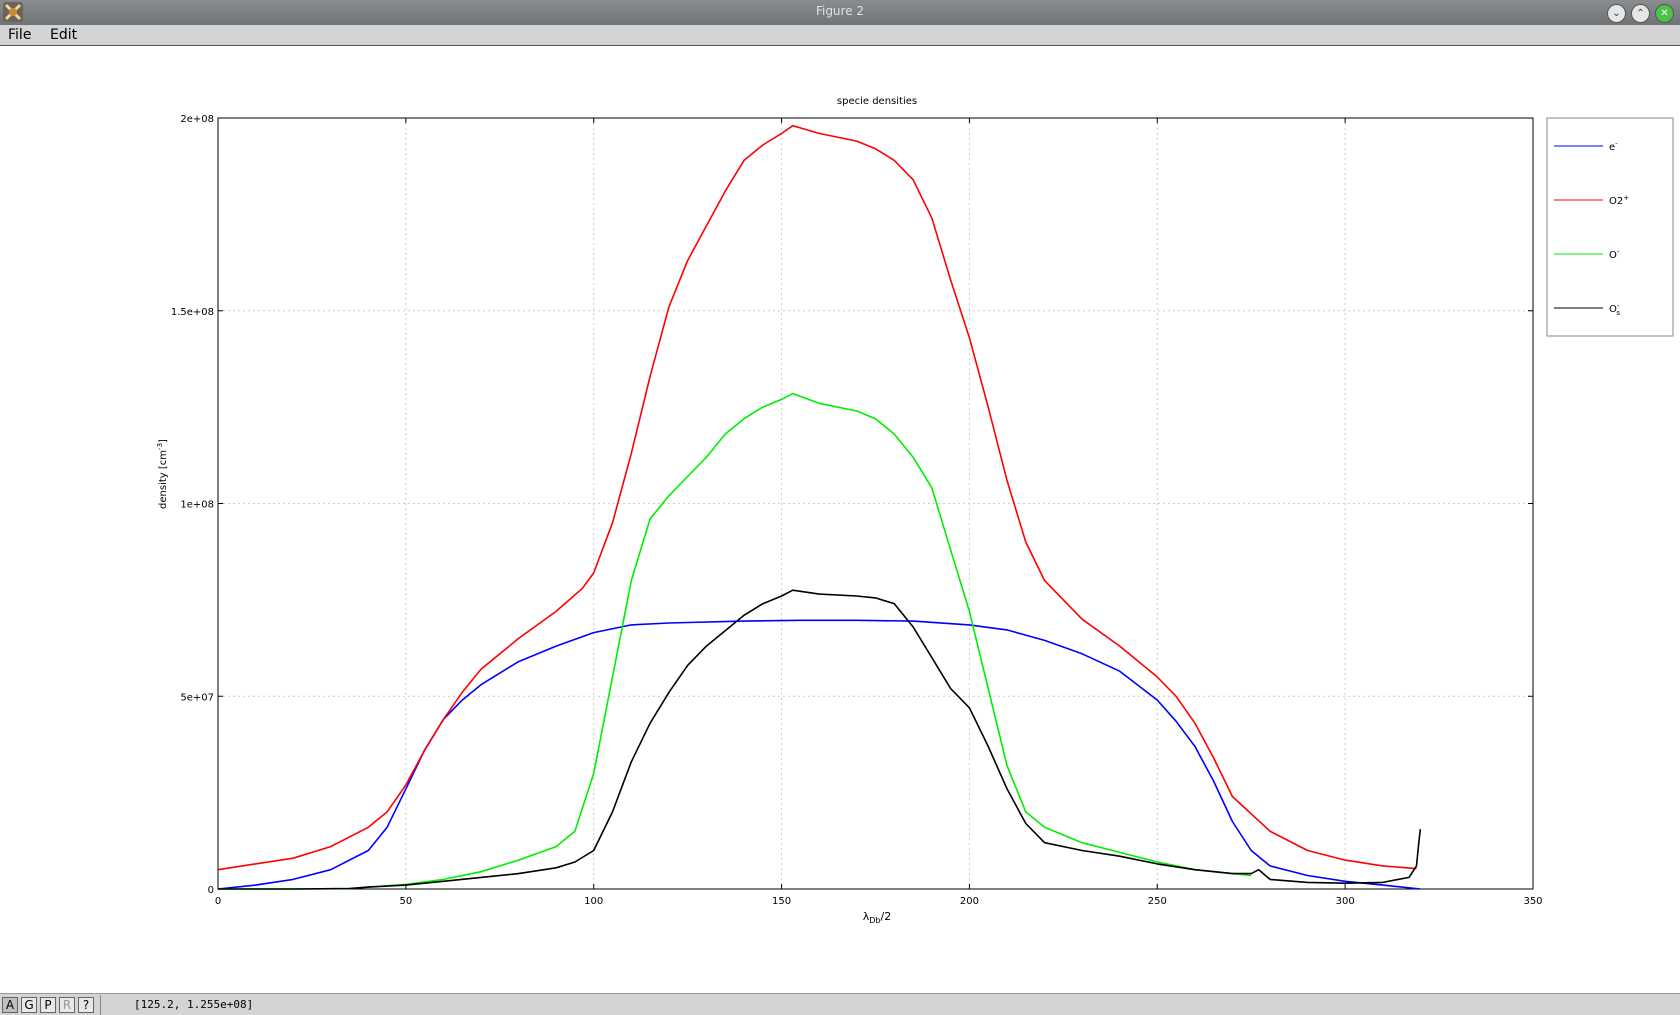 The height and width of the screenshot is (1015, 1680). What do you see at coordinates (405, 901) in the screenshot?
I see `x-tick-label: 50` at bounding box center [405, 901].